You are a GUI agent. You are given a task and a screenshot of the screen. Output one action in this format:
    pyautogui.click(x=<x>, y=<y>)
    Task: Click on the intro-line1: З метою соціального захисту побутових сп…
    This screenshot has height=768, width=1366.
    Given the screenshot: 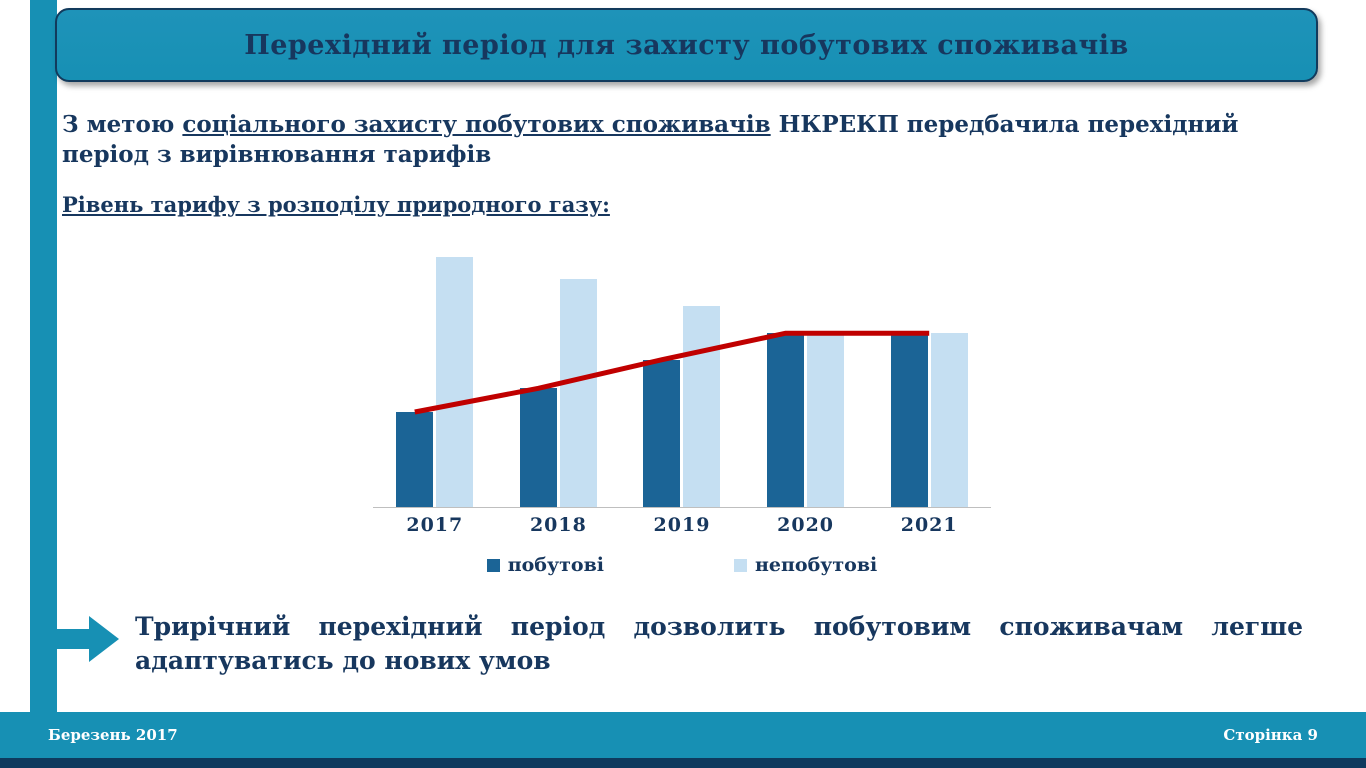 What is the action you would take?
    pyautogui.click(x=690, y=125)
    